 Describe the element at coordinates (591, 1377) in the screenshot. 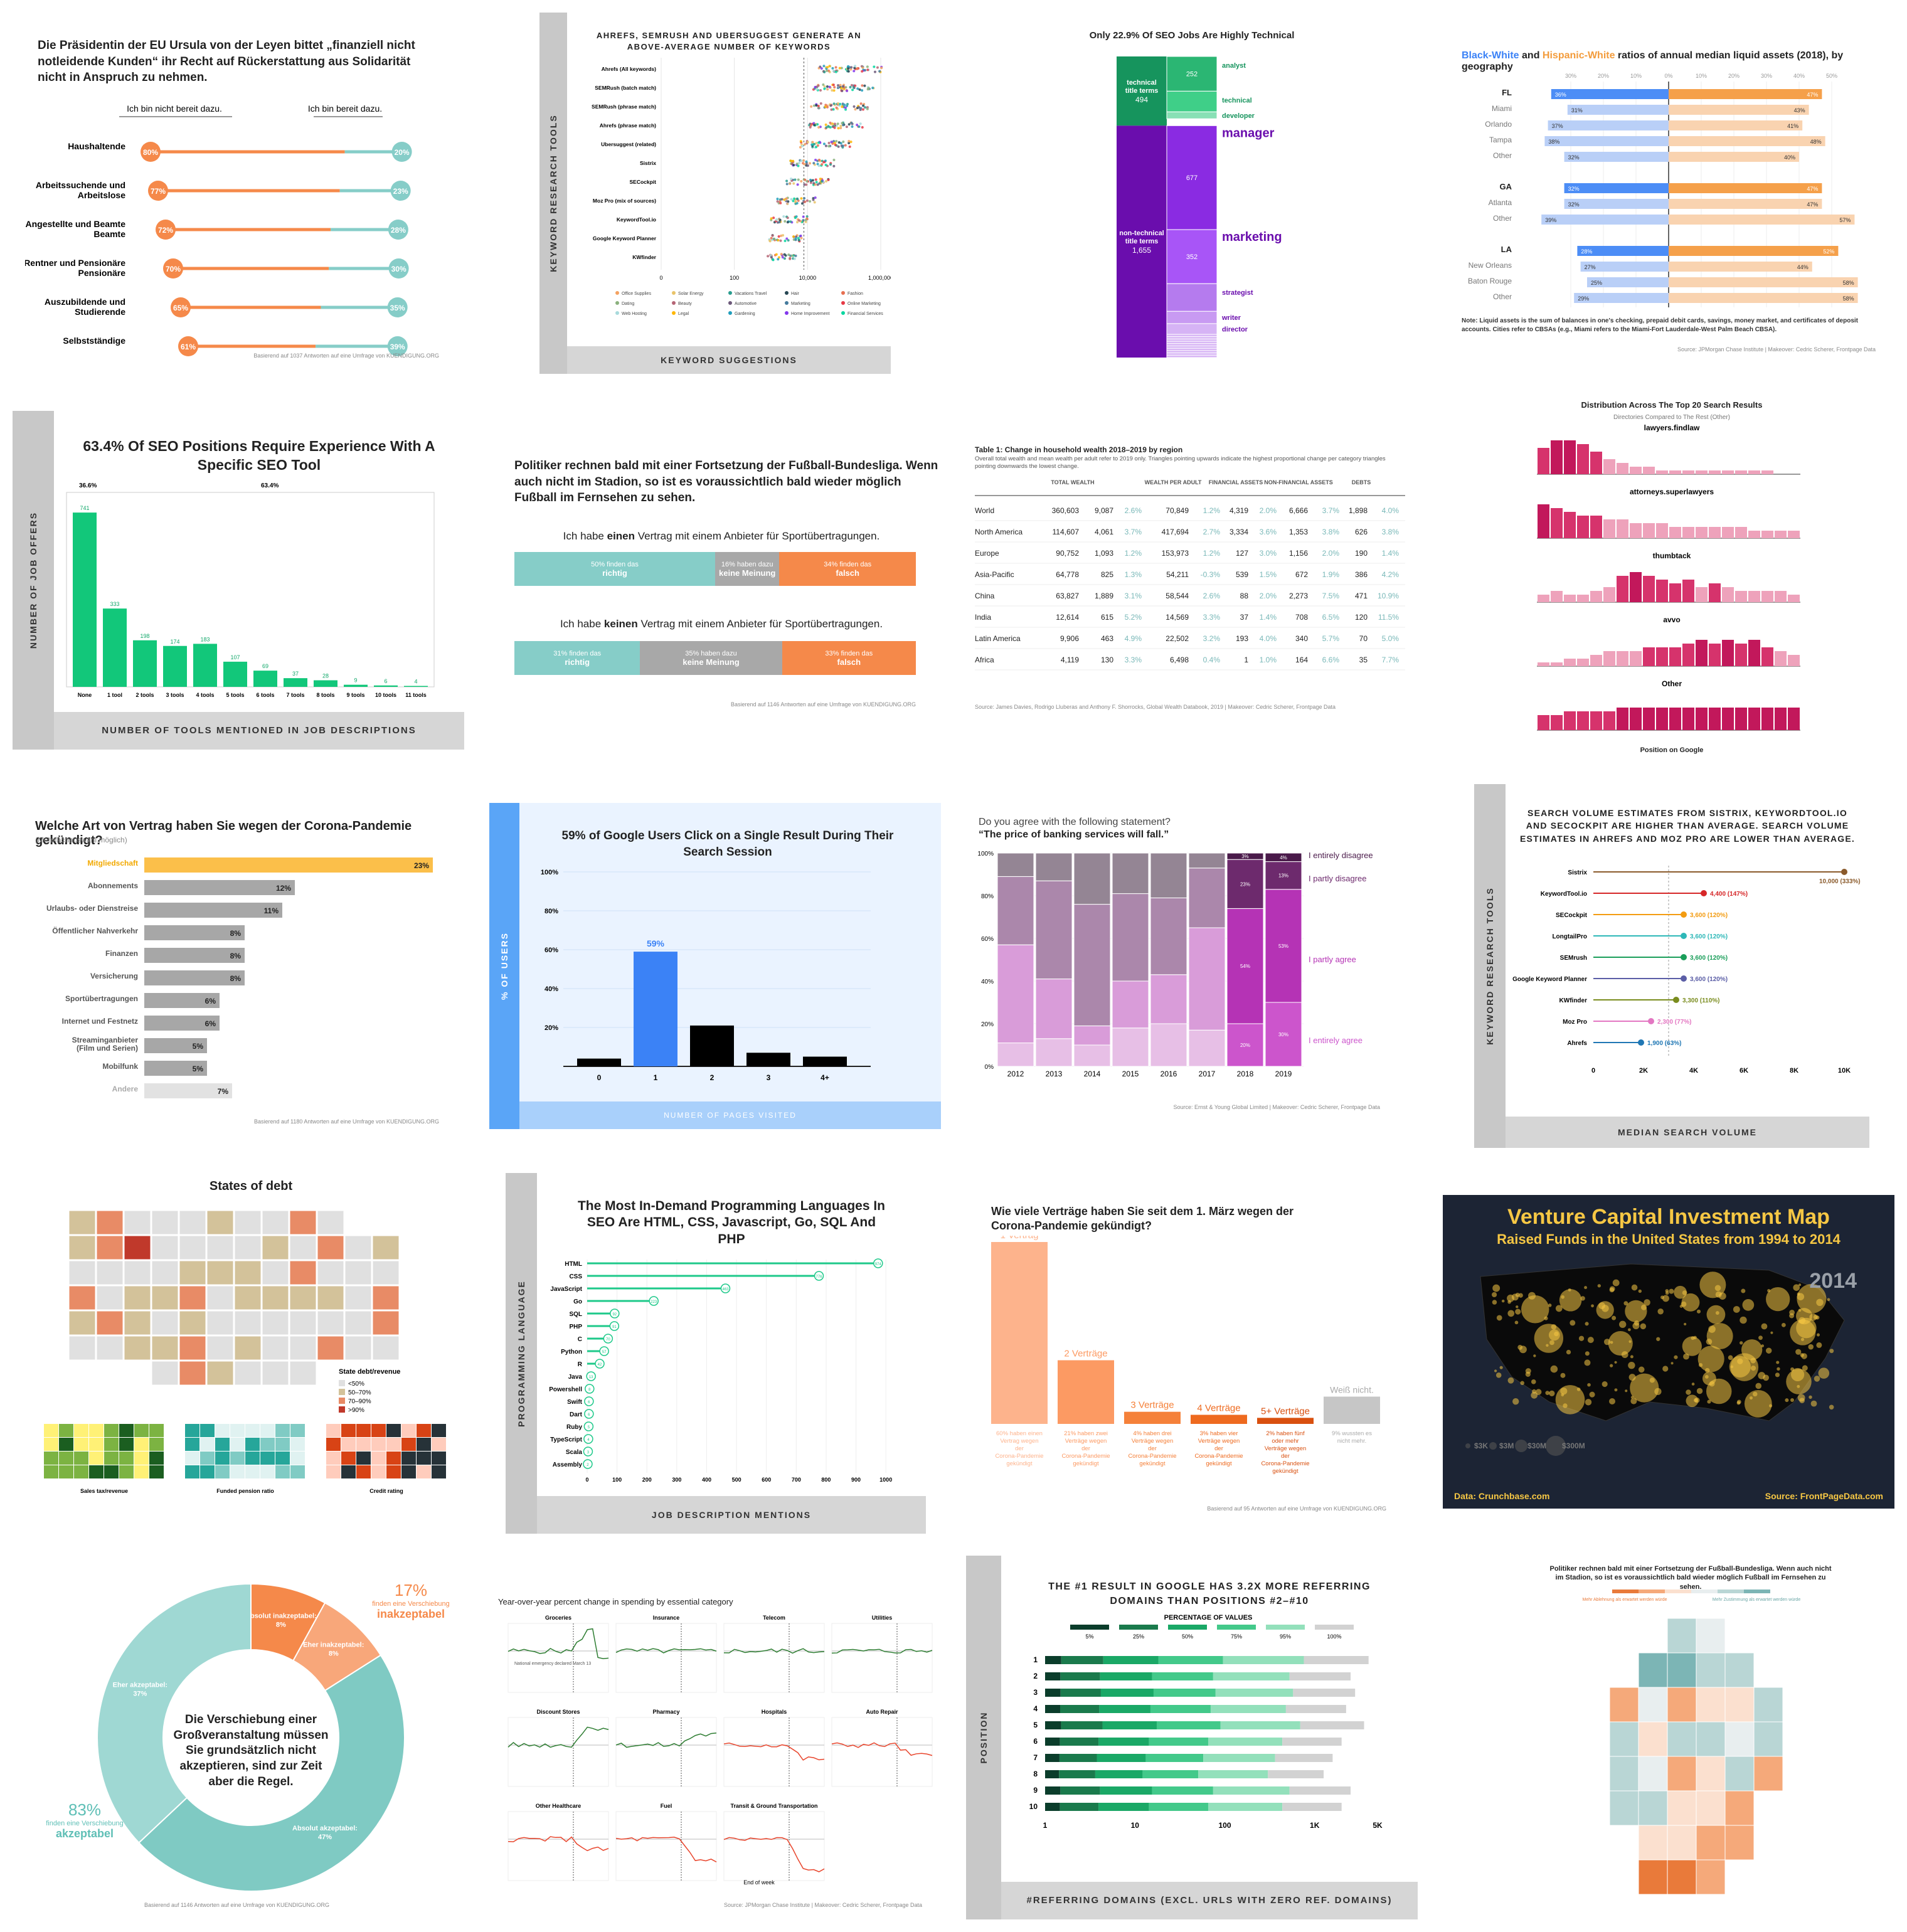

I see `value-label: 13` at that location.